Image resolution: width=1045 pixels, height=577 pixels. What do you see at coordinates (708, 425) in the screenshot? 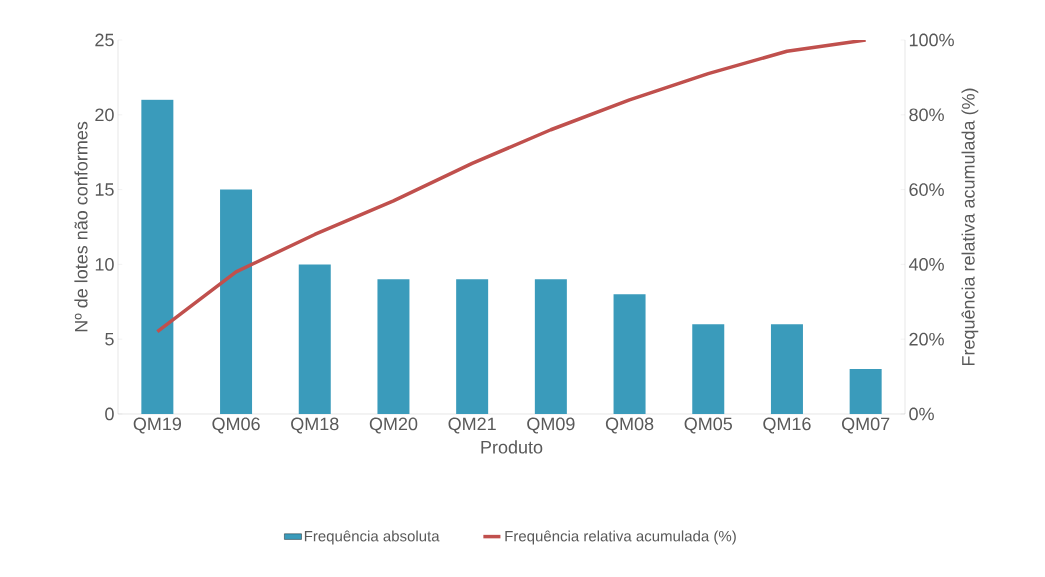
I see `x-tick-label: QM05` at bounding box center [708, 425].